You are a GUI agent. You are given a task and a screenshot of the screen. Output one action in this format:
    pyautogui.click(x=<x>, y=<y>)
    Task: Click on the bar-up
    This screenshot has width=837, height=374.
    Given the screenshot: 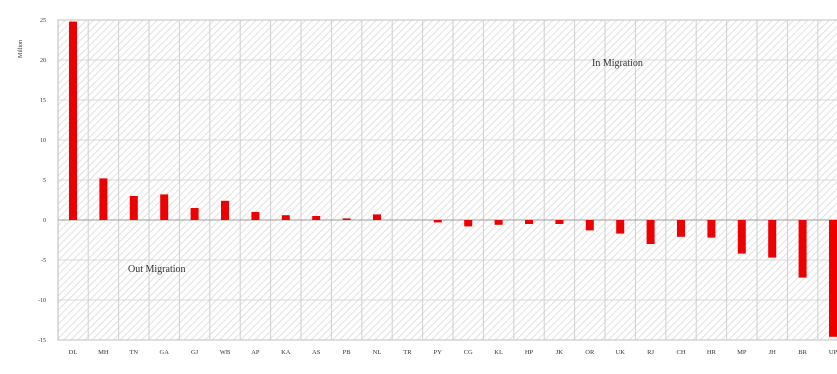 What is the action you would take?
    pyautogui.click(x=833, y=278)
    